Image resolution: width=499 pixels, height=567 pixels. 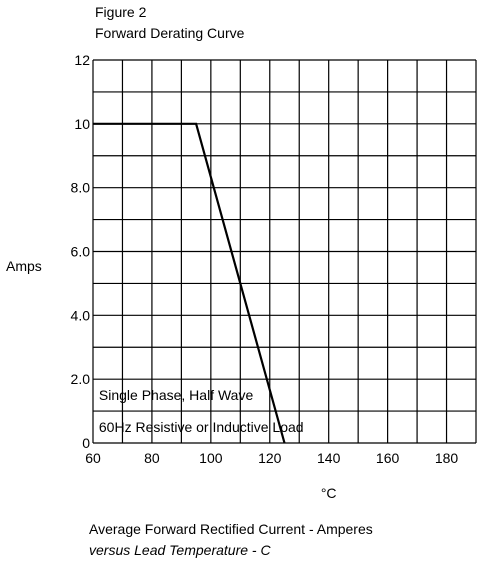 What do you see at coordinates (81, 188) in the screenshot?
I see `y-tick-label: 8.0` at bounding box center [81, 188].